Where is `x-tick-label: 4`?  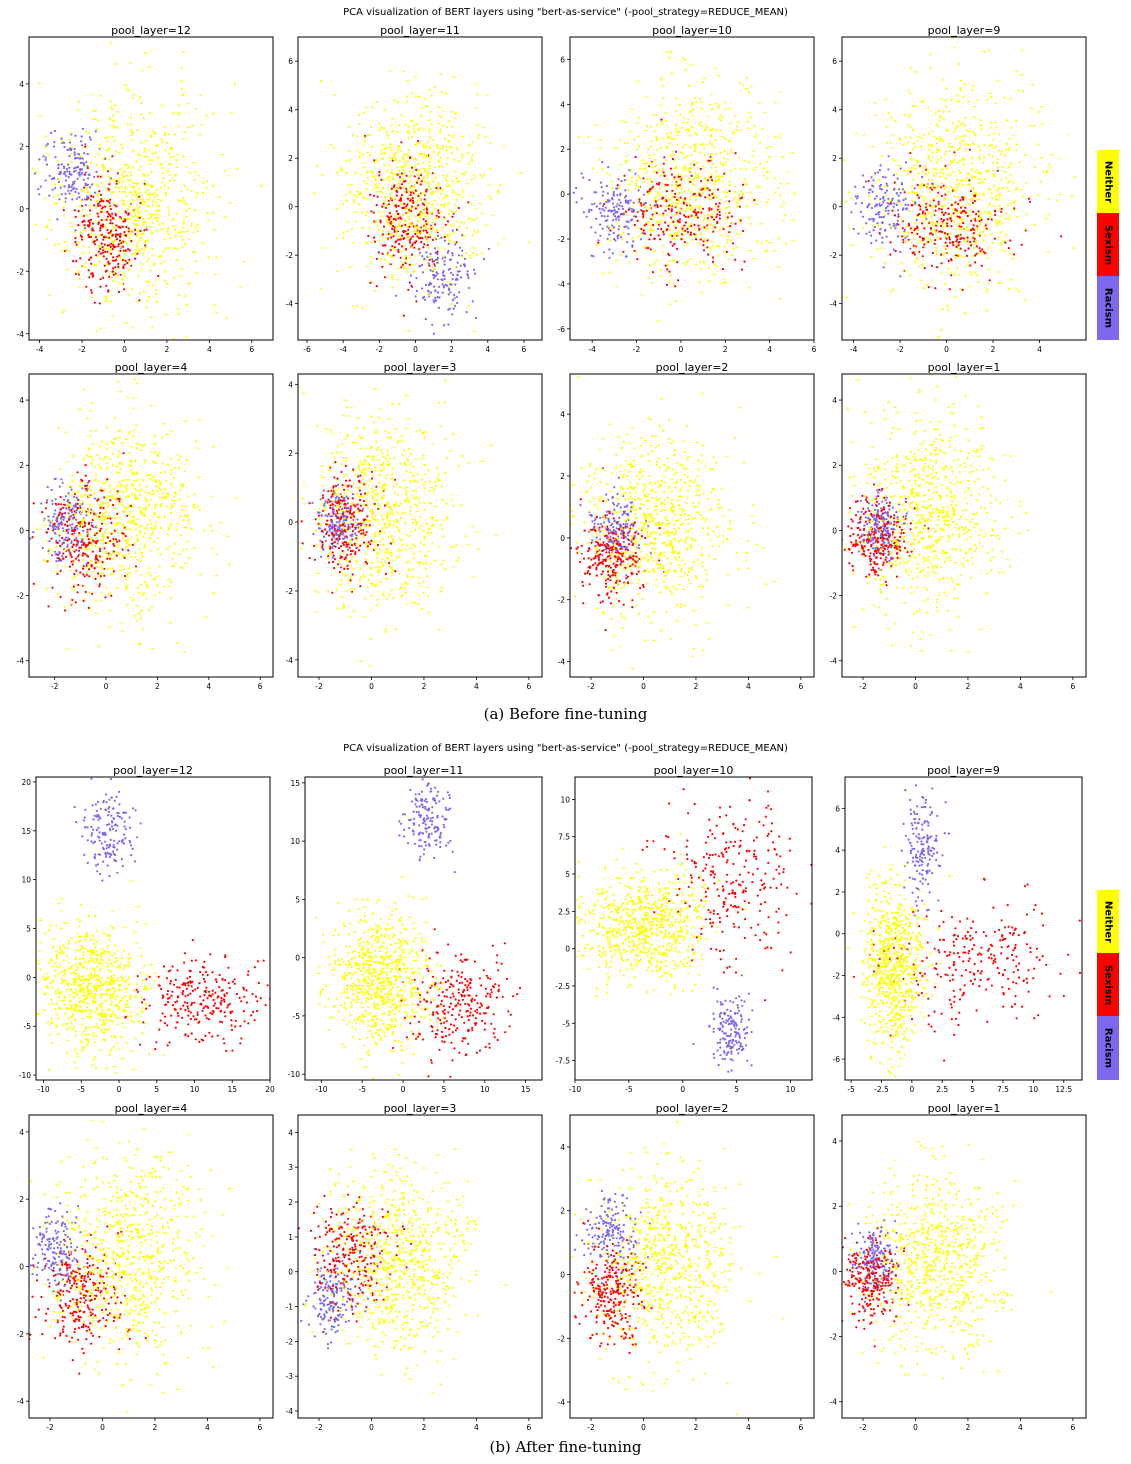
x-tick-label: 4 is located at coordinates (769, 349).